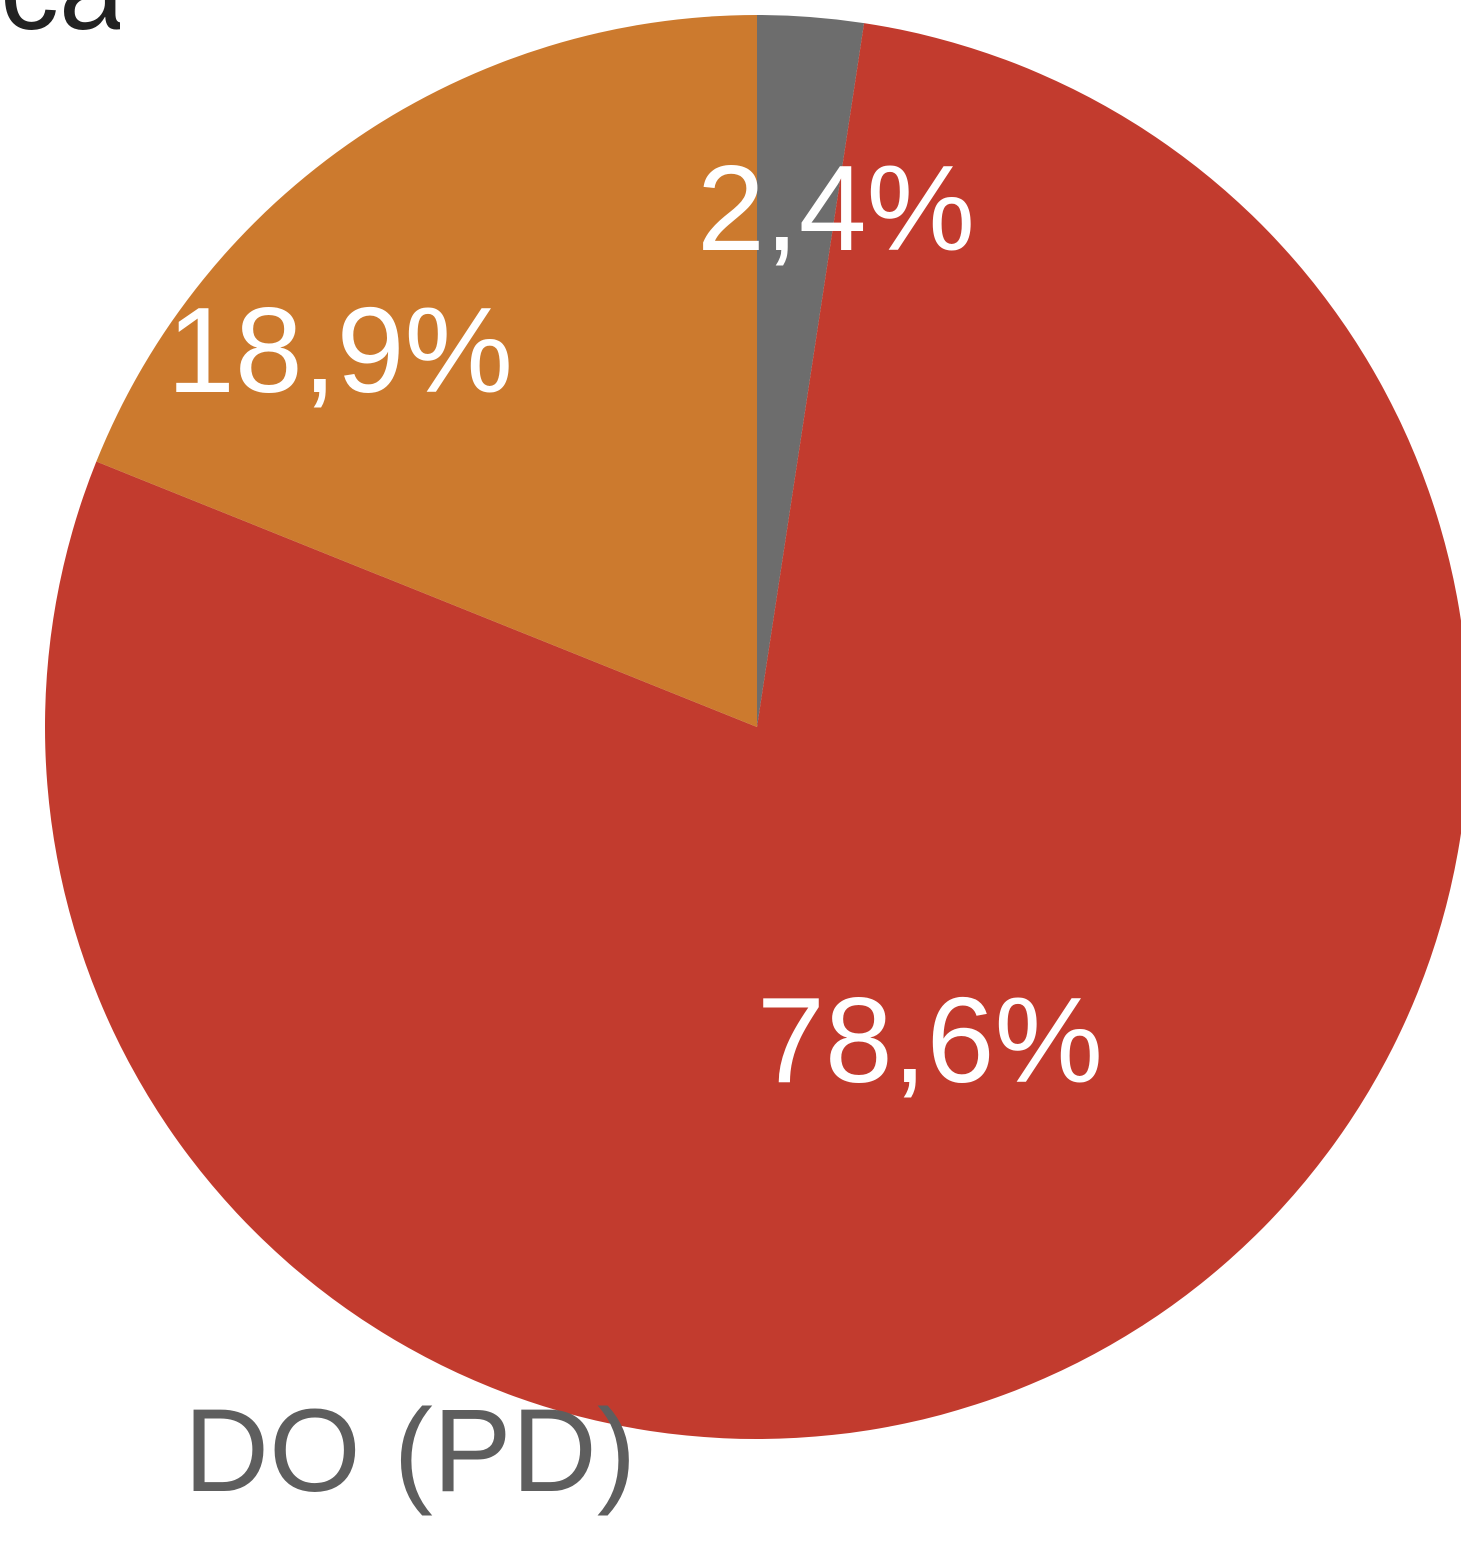 The image size is (1461, 1565). What do you see at coordinates (60, 24) in the screenshot?
I see `cropped-title-fragment: ca)` at bounding box center [60, 24].